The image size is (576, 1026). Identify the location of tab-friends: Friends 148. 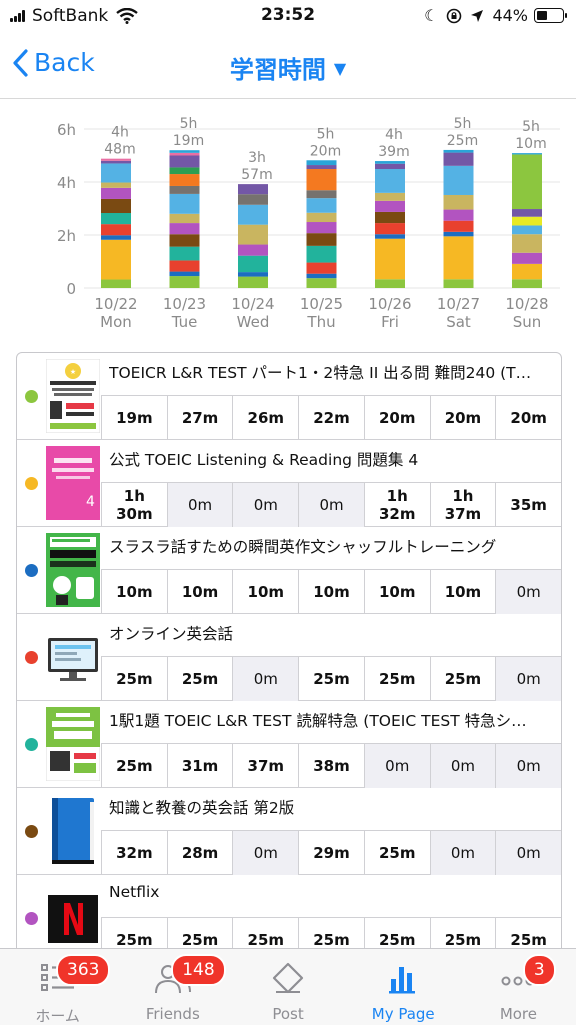
(172, 987).